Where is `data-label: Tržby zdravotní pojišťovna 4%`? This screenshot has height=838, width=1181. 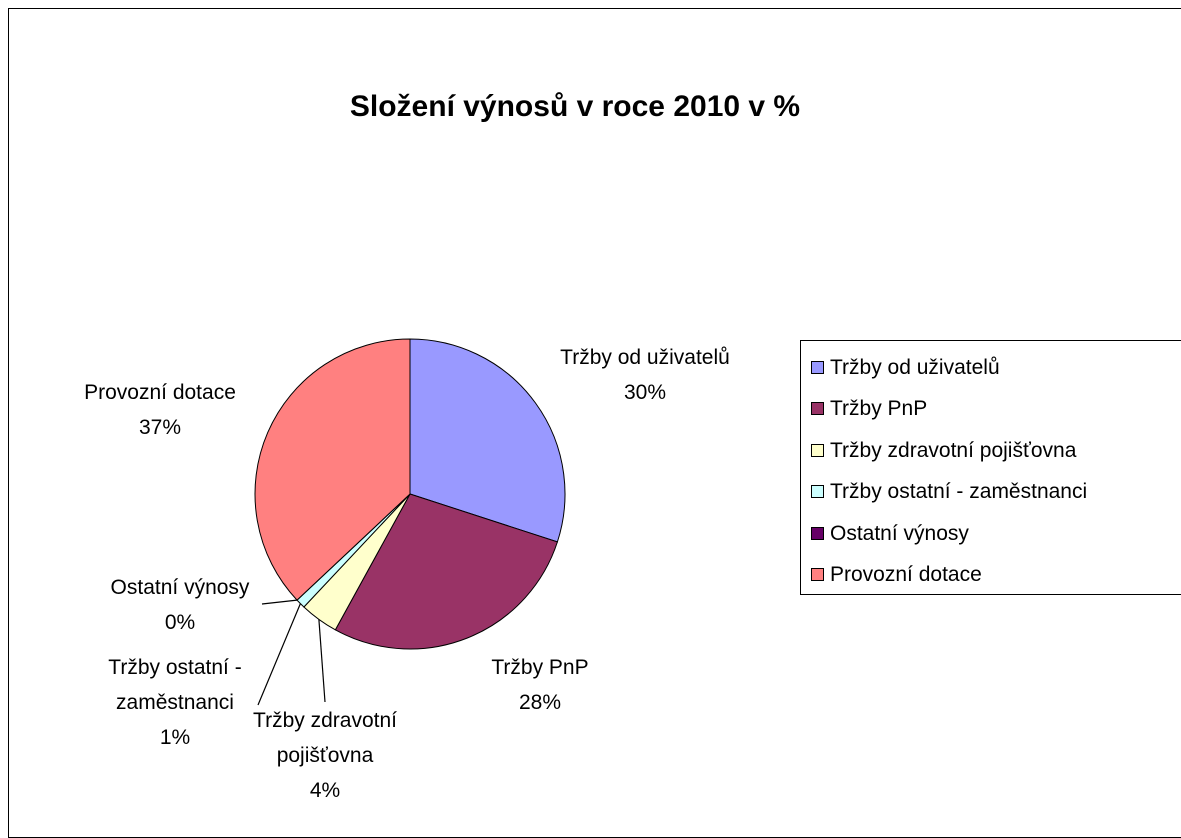 data-label: Tržby zdravotní pojišťovna 4% is located at coordinates (325, 755).